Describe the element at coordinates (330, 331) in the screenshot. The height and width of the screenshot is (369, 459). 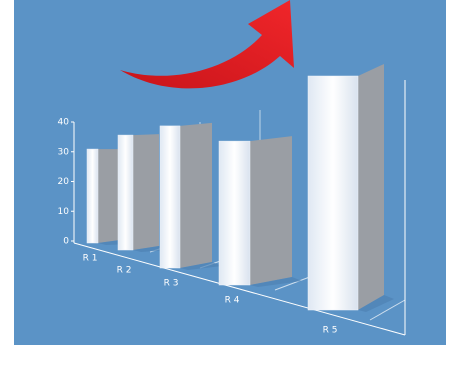
I see `x-tick-label: R 5` at that location.